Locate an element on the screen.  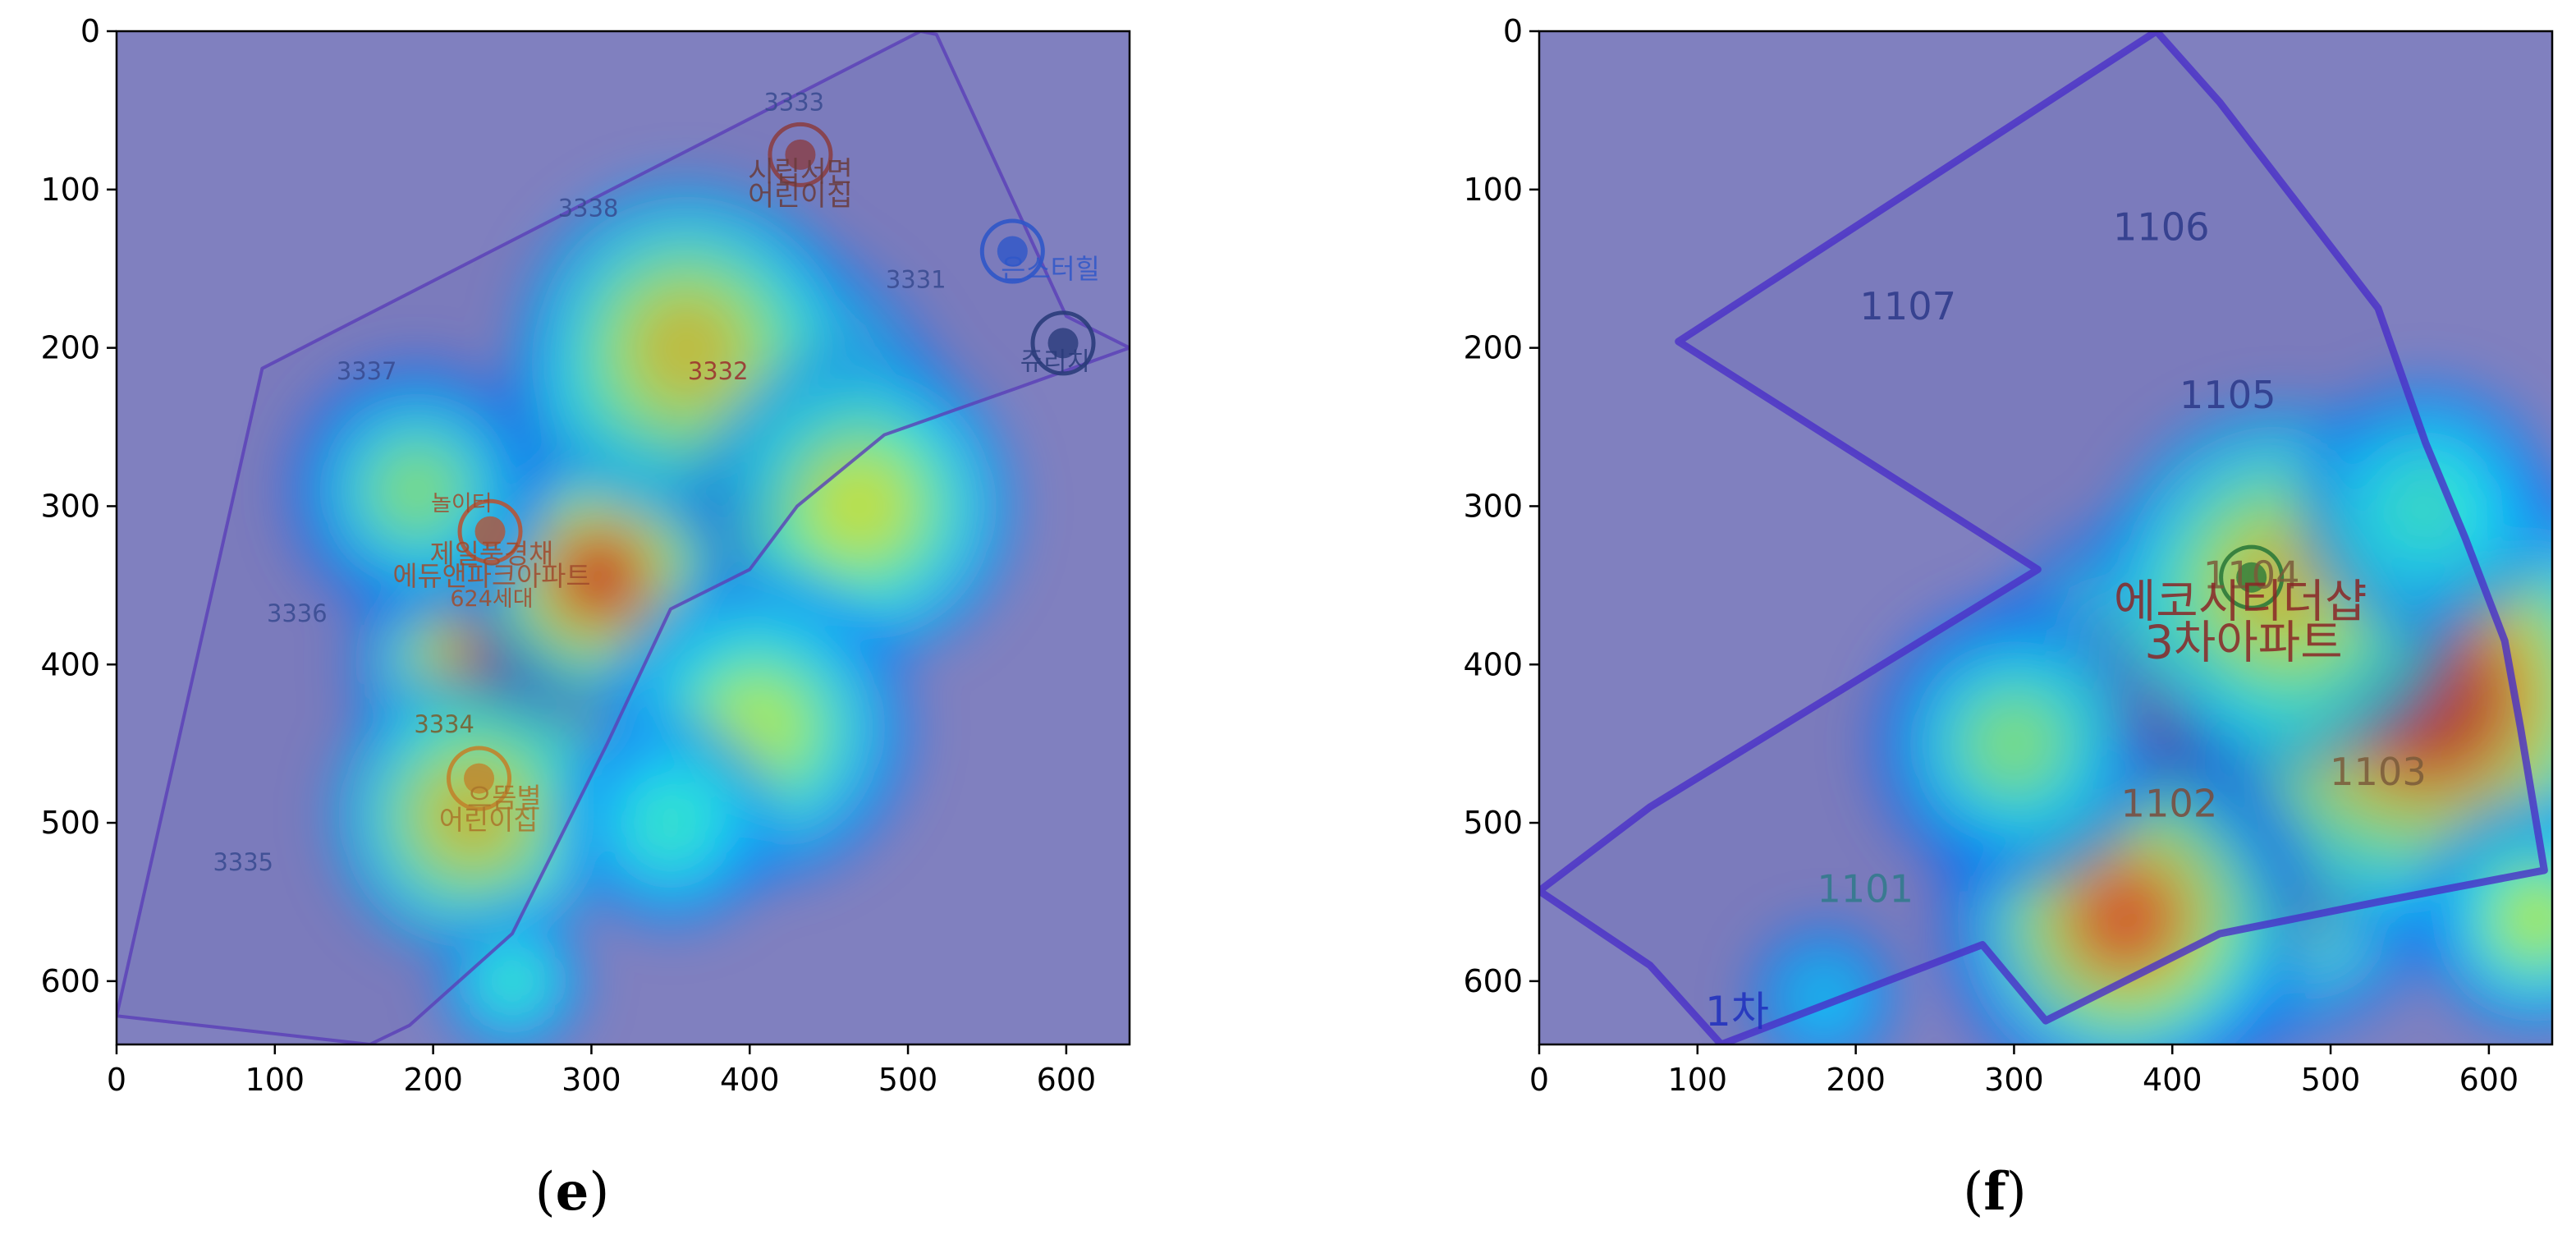
map-label: 은스터힐 is located at coordinates (1050, 270).